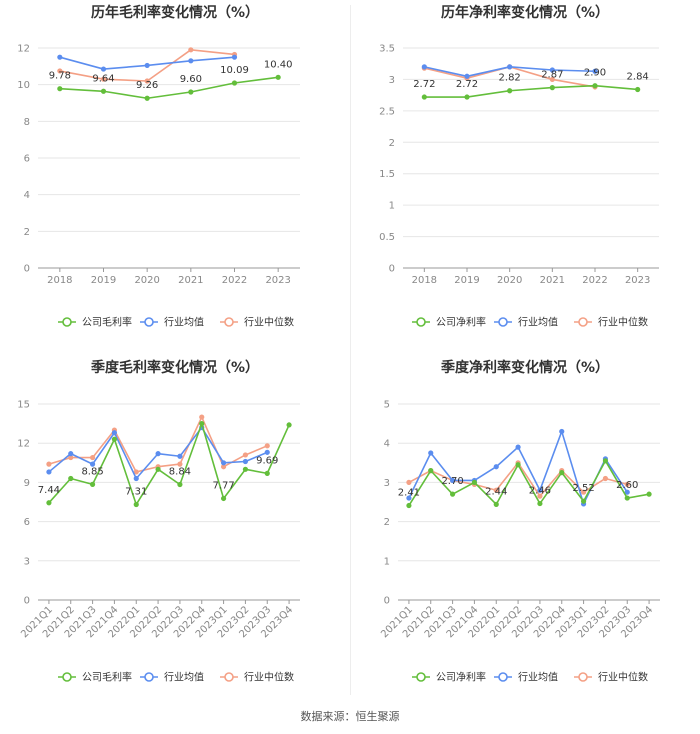 The height and width of the screenshot is (734, 700). Describe the element at coordinates (92, 471) in the screenshot. I see `data-label: 8.85` at that location.